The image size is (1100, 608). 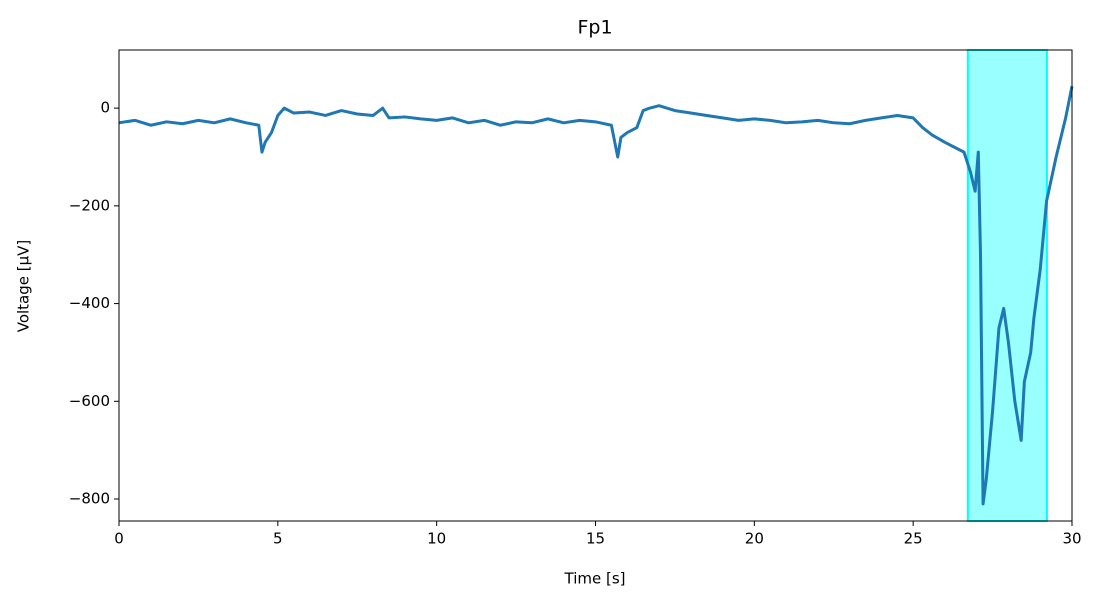 I want to click on x-tick-label: 25, so click(x=913, y=539).